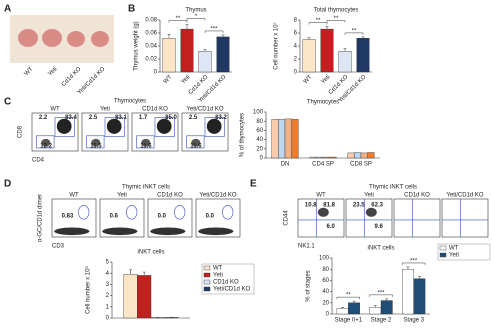  I want to click on y-tick-label: 3, so click(108, 285).